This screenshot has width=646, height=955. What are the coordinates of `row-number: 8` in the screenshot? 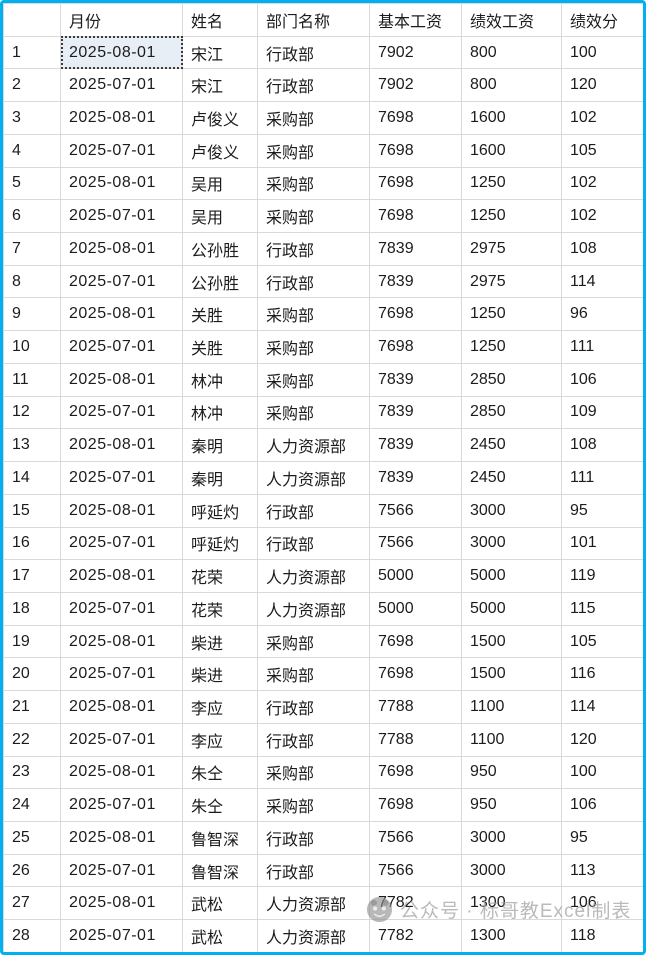 It's located at (32, 281).